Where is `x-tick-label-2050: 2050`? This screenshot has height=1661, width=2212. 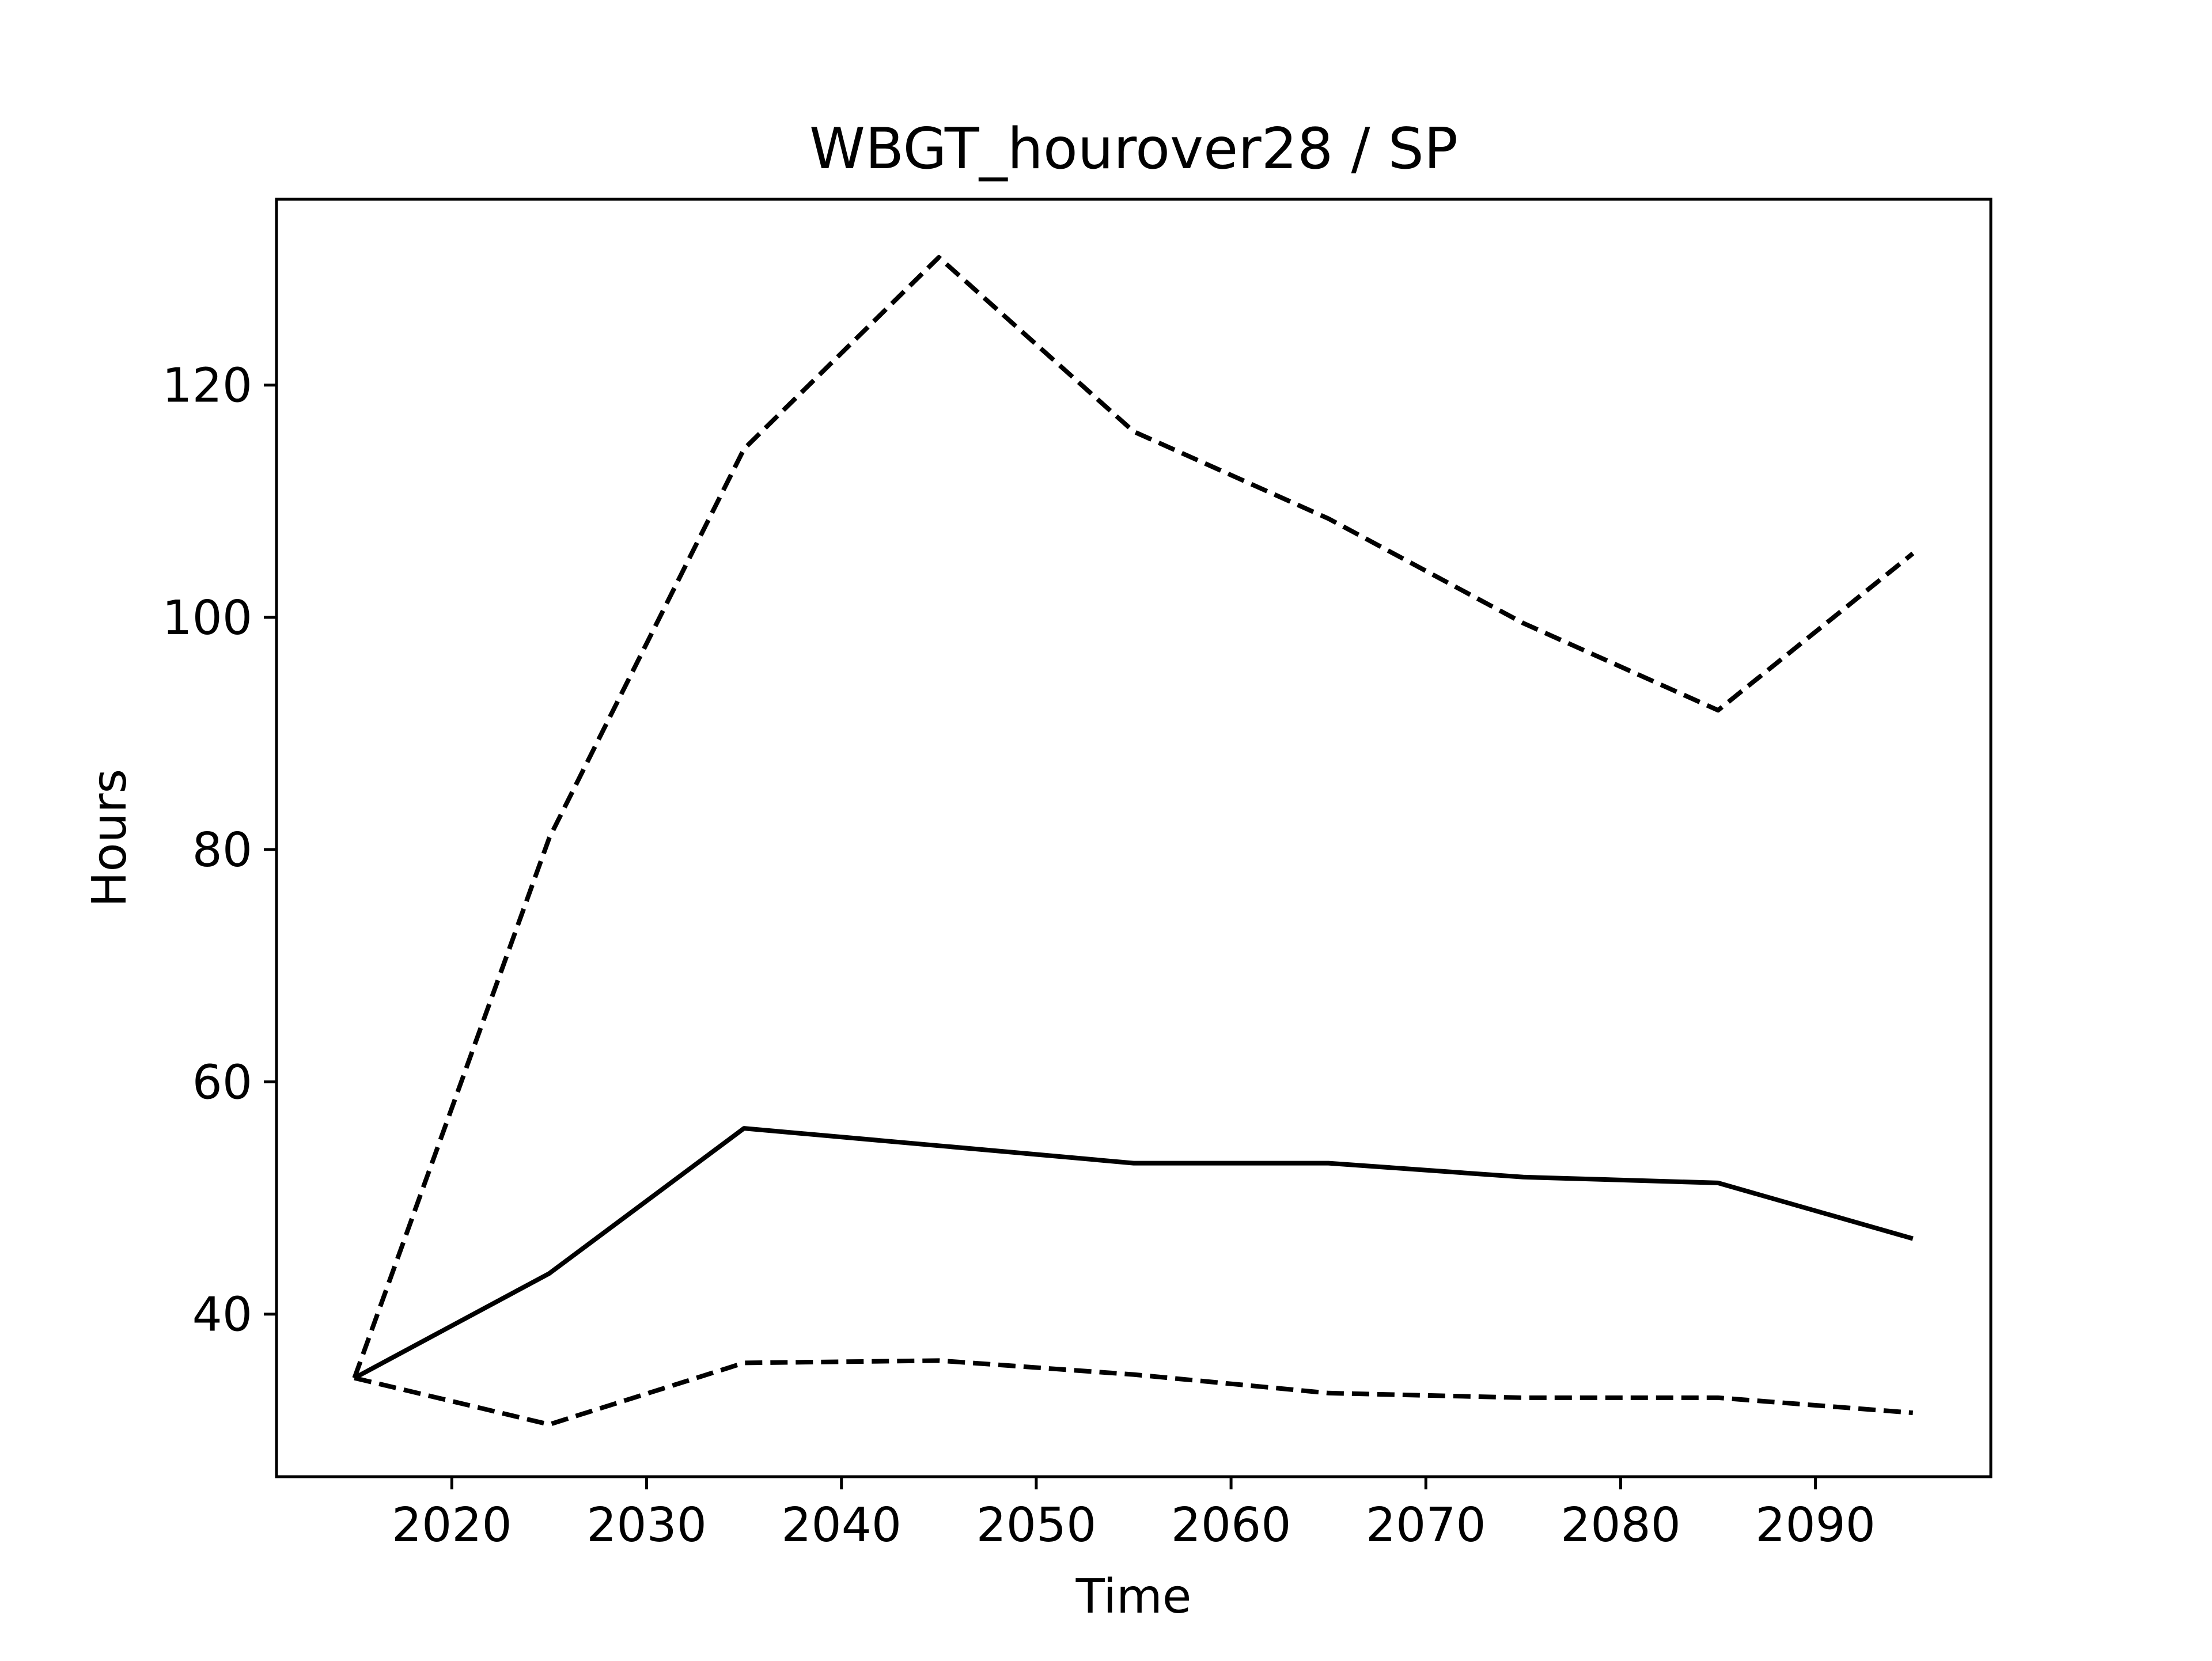 x-tick-label-2050: 2050 is located at coordinates (1036, 1525).